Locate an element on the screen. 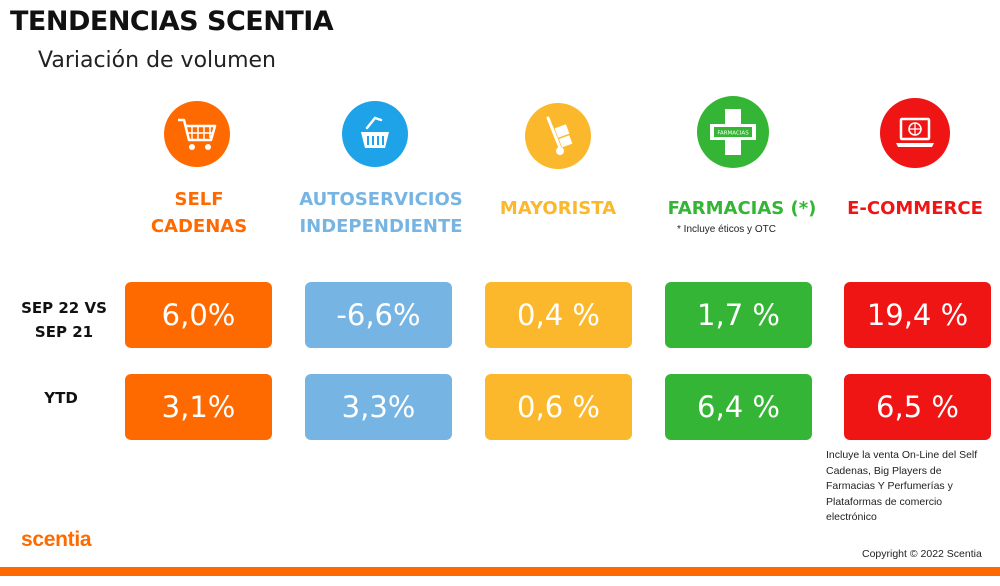 Image resolution: width=1000 pixels, height=586 pixels. row-label-ytd: YTD is located at coordinates (61, 398).